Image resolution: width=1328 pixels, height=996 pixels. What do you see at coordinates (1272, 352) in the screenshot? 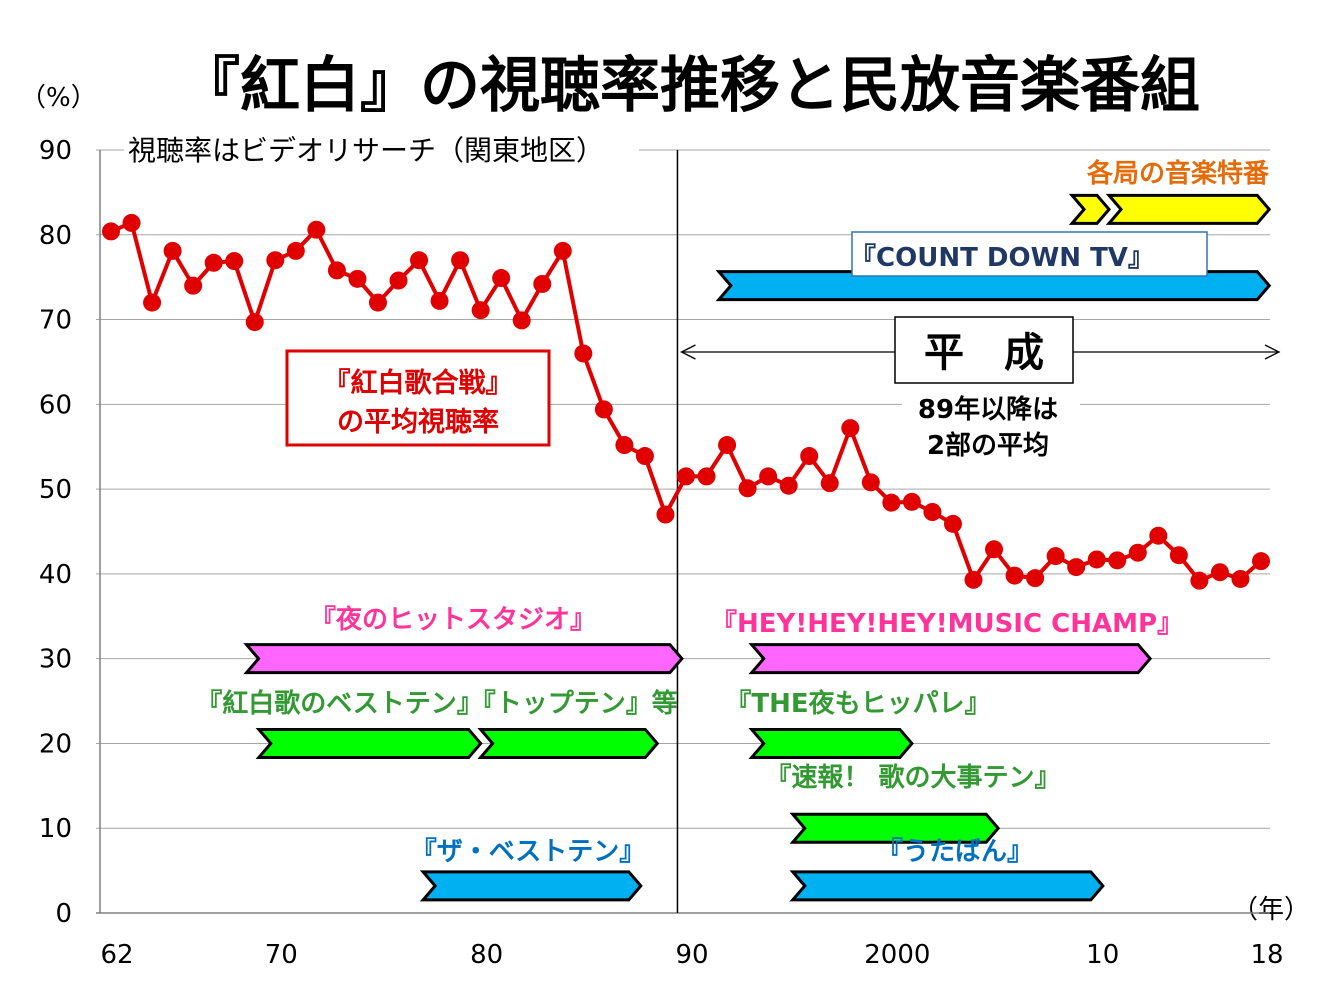
I see `heisei-arrow-right` at bounding box center [1272, 352].